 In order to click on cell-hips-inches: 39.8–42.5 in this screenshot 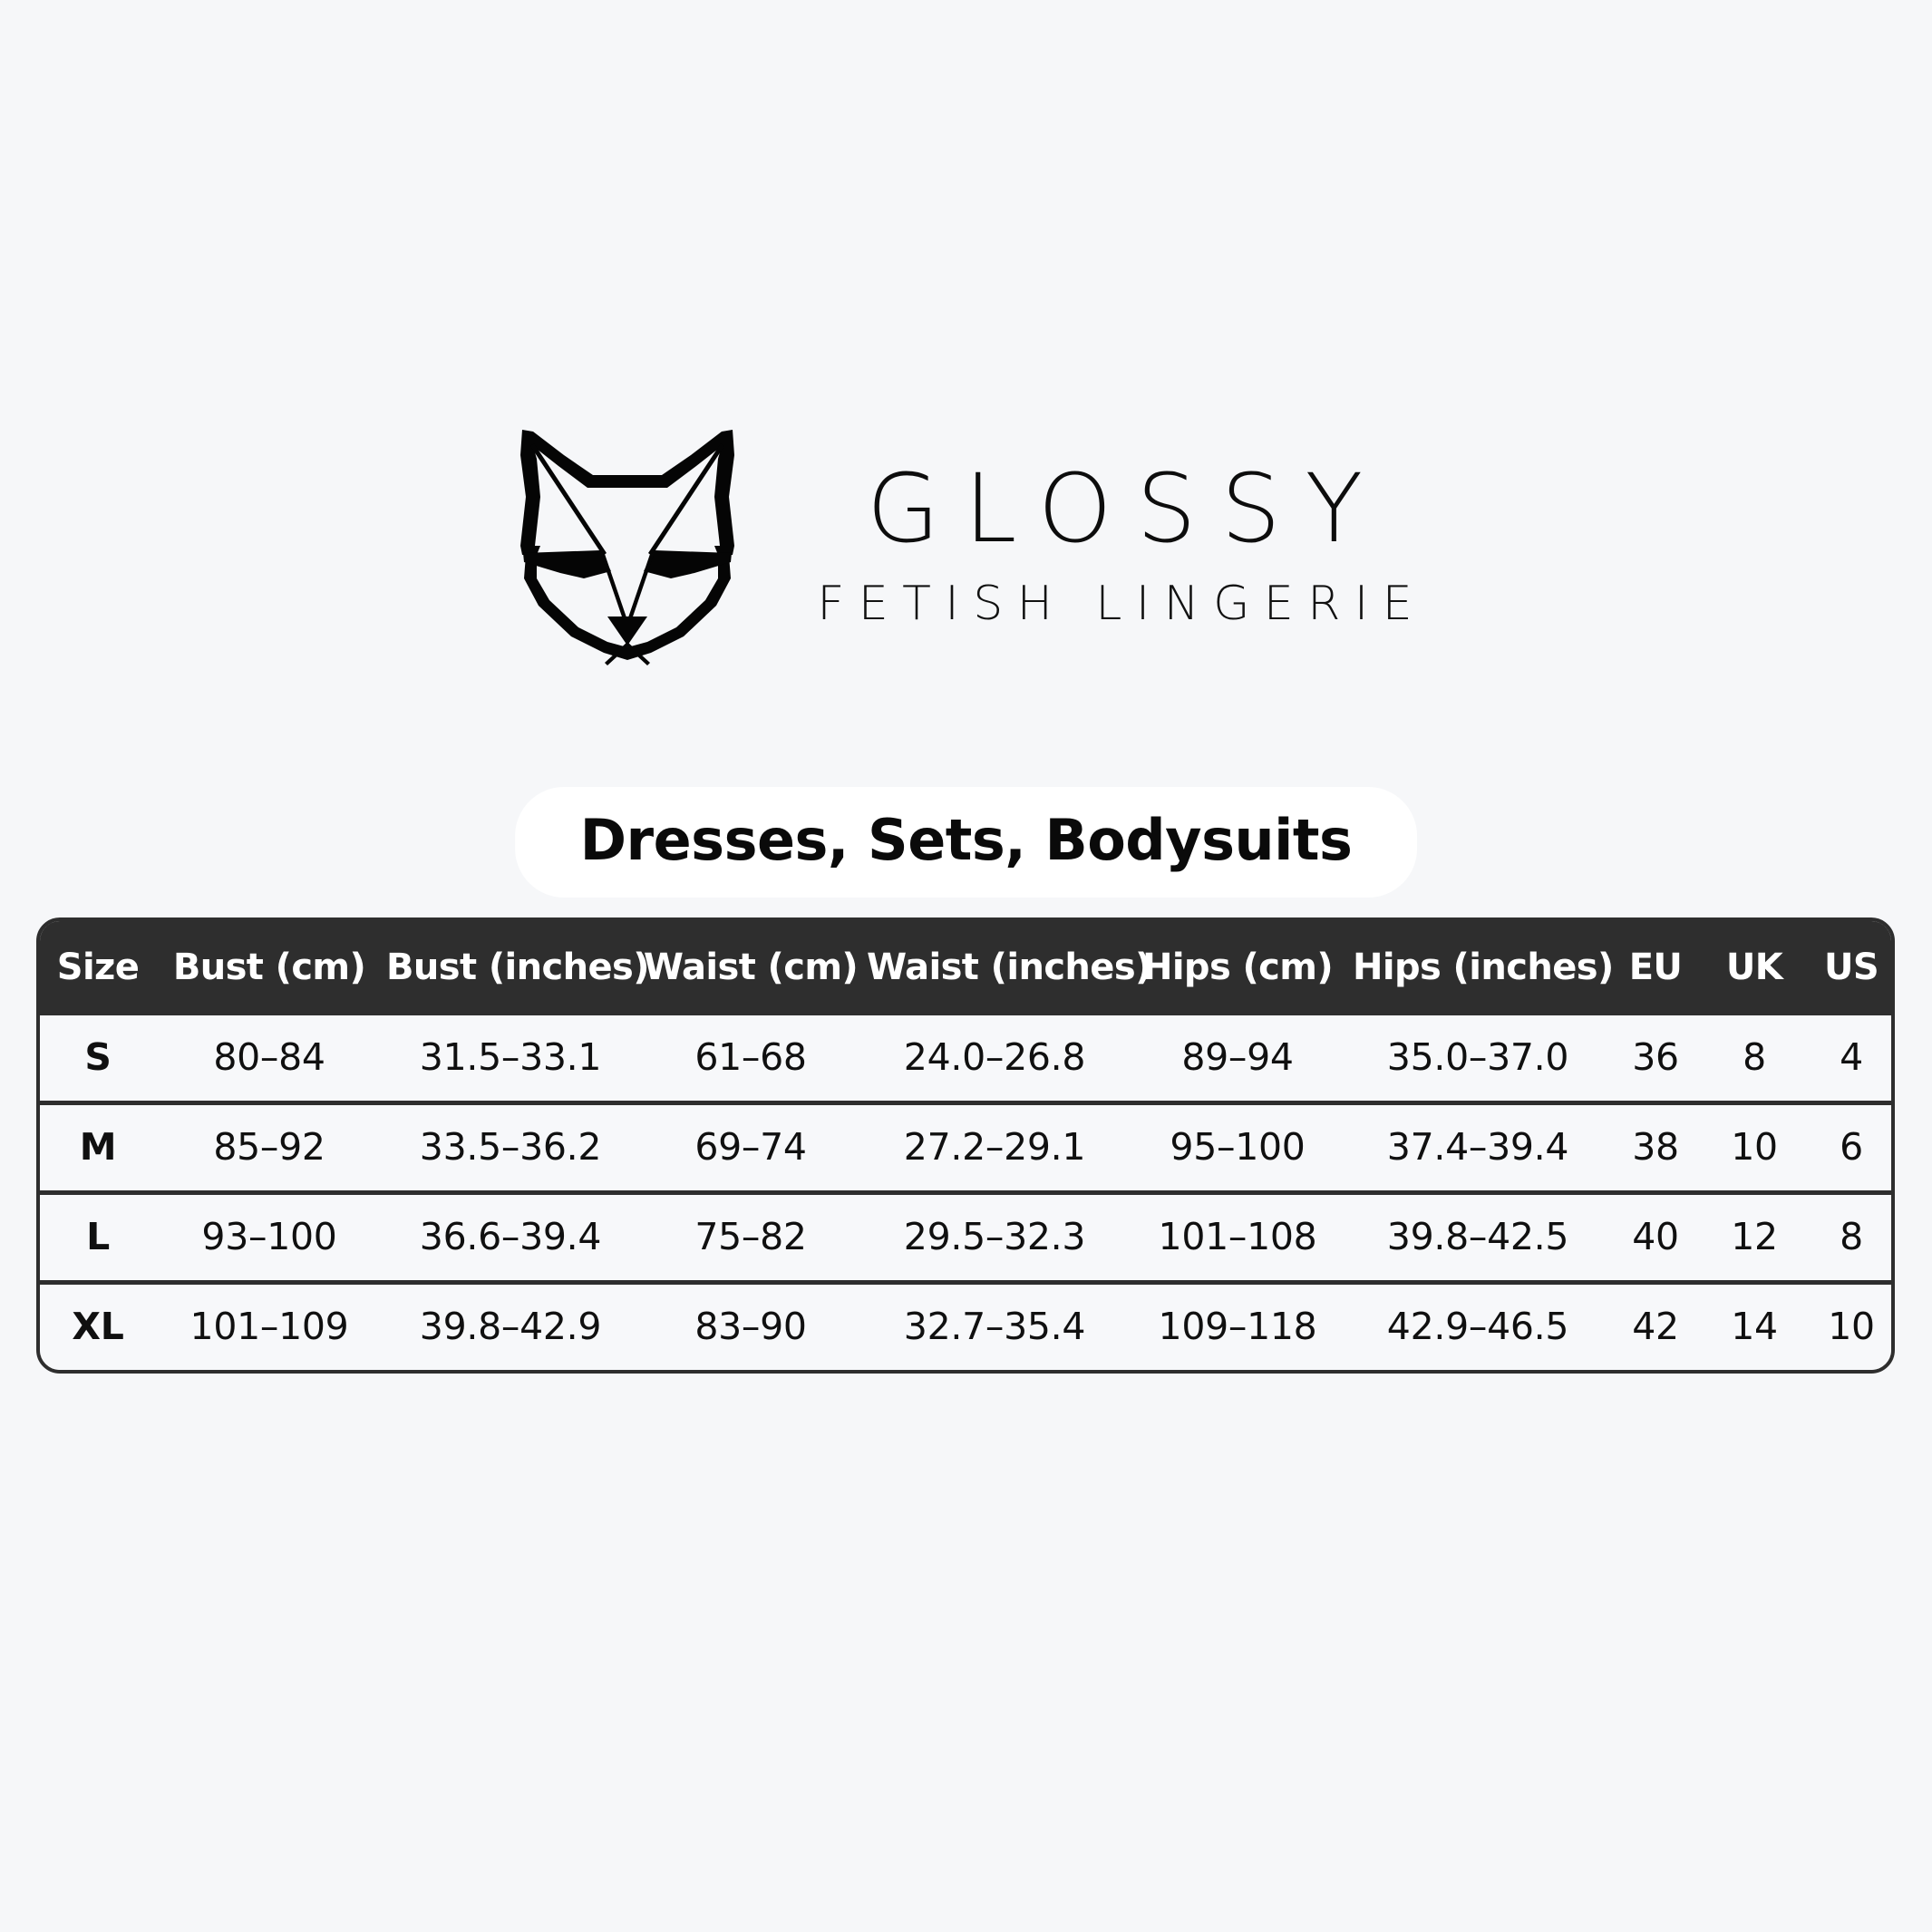, I will do `click(1478, 1236)`.